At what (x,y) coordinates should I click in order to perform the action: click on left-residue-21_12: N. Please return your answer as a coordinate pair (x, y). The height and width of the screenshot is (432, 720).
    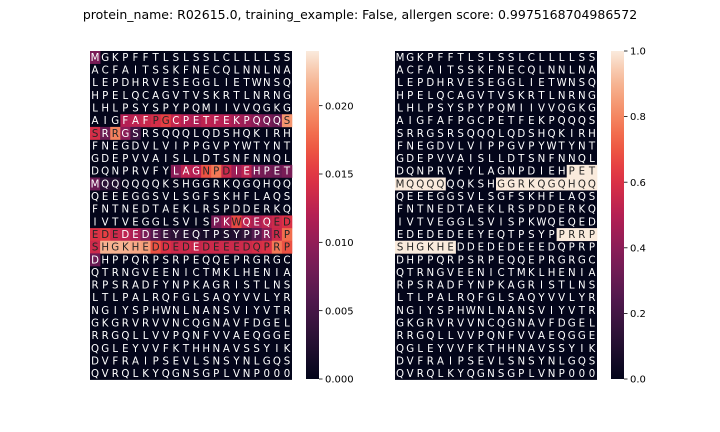
    Looking at the image, I should click on (216, 324).